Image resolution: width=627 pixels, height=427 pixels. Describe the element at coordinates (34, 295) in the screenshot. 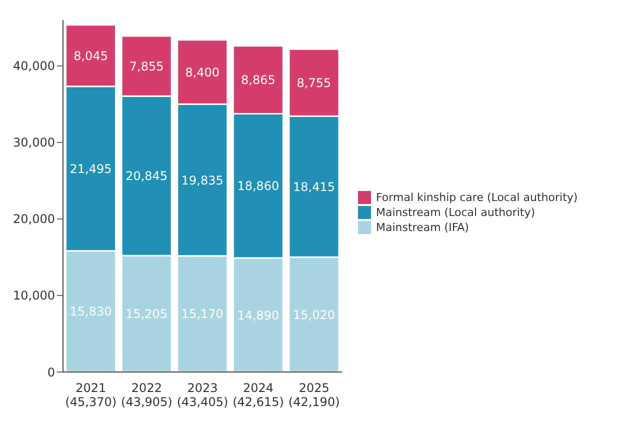

I see `y-tick-label: 10,000` at that location.